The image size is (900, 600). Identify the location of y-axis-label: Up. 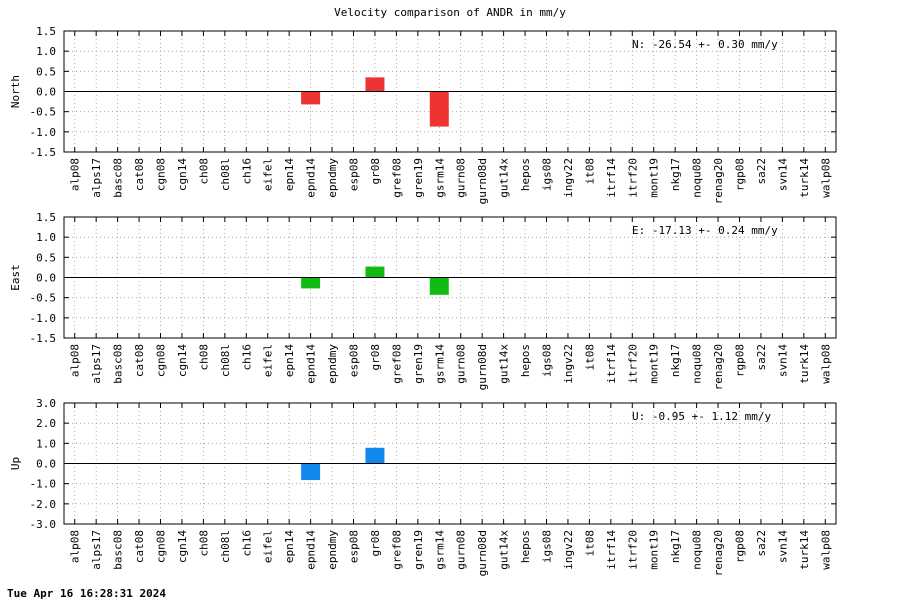
(15, 463).